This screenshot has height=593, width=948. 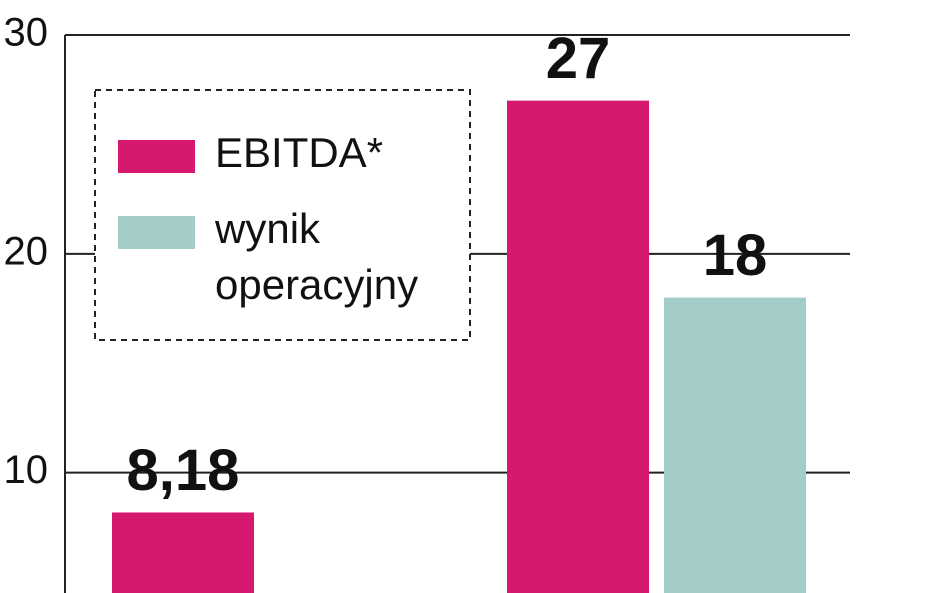 I want to click on value-label: 27, so click(x=578, y=58).